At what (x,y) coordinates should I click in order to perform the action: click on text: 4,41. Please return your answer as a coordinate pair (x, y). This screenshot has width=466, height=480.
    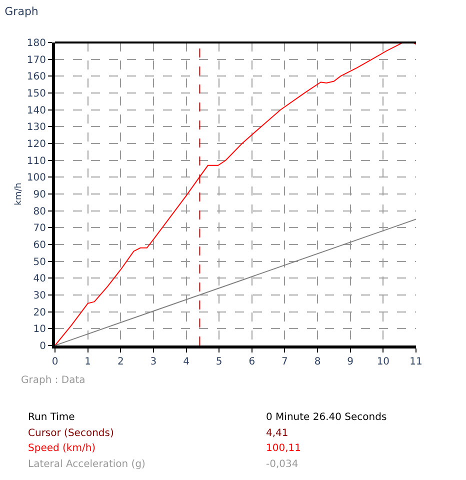
    Looking at the image, I should click on (277, 433).